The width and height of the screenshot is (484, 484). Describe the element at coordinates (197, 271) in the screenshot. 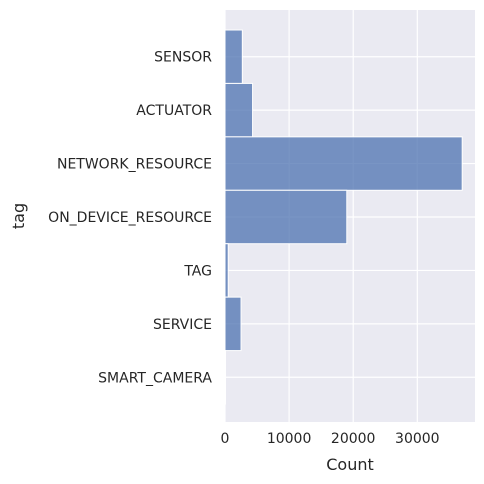

I see `y-tick-label: TAG` at that location.